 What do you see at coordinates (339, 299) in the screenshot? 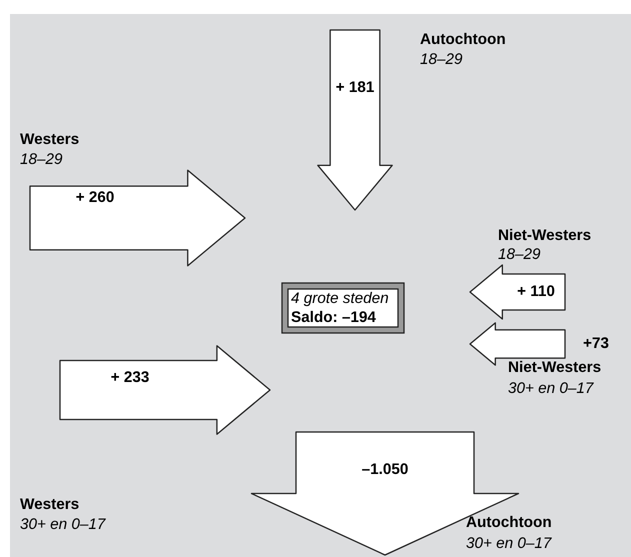
I see `text: 4 grote steden` at bounding box center [339, 299].